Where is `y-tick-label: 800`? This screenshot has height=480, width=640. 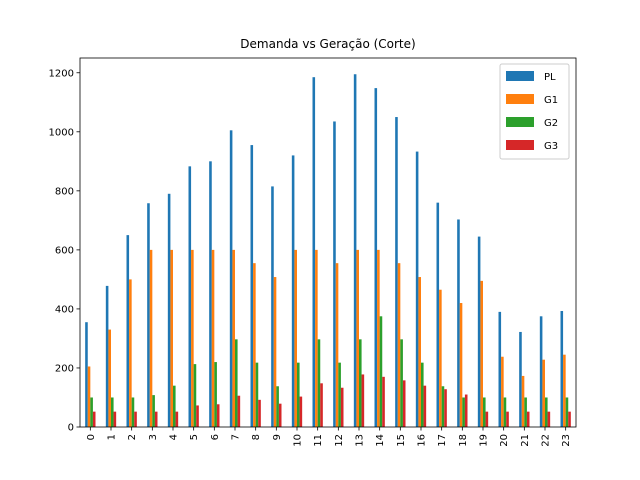 y-tick-label: 800 is located at coordinates (64, 191).